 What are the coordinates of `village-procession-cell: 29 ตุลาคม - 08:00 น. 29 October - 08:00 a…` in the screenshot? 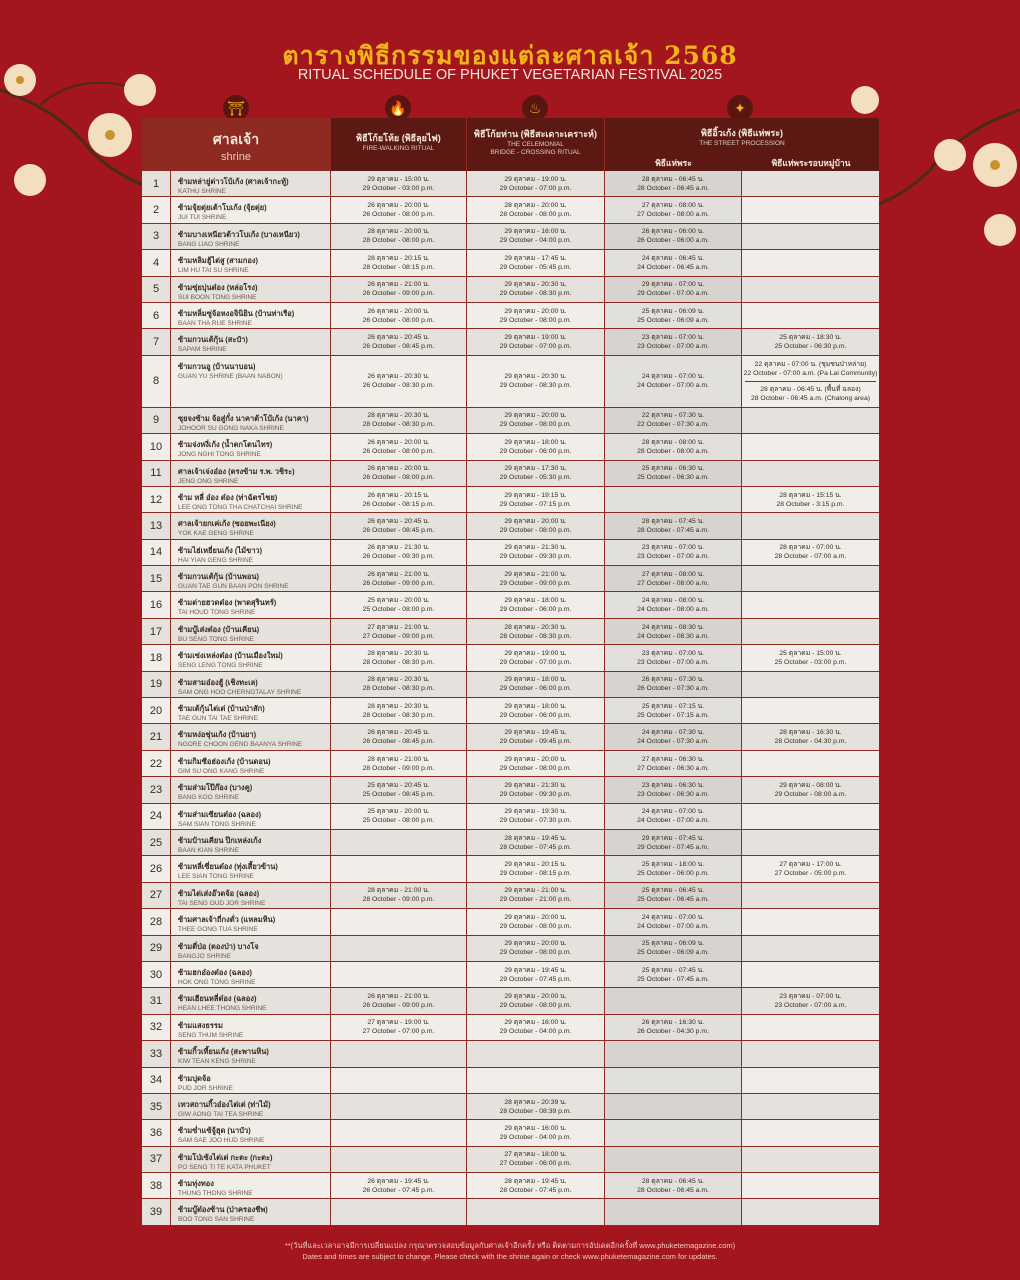 It's located at (810, 790).